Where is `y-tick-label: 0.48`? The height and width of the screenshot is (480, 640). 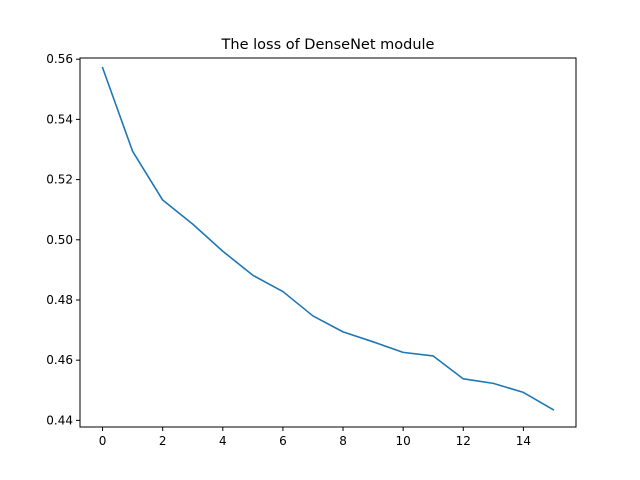 y-tick-label: 0.48 is located at coordinates (59, 300).